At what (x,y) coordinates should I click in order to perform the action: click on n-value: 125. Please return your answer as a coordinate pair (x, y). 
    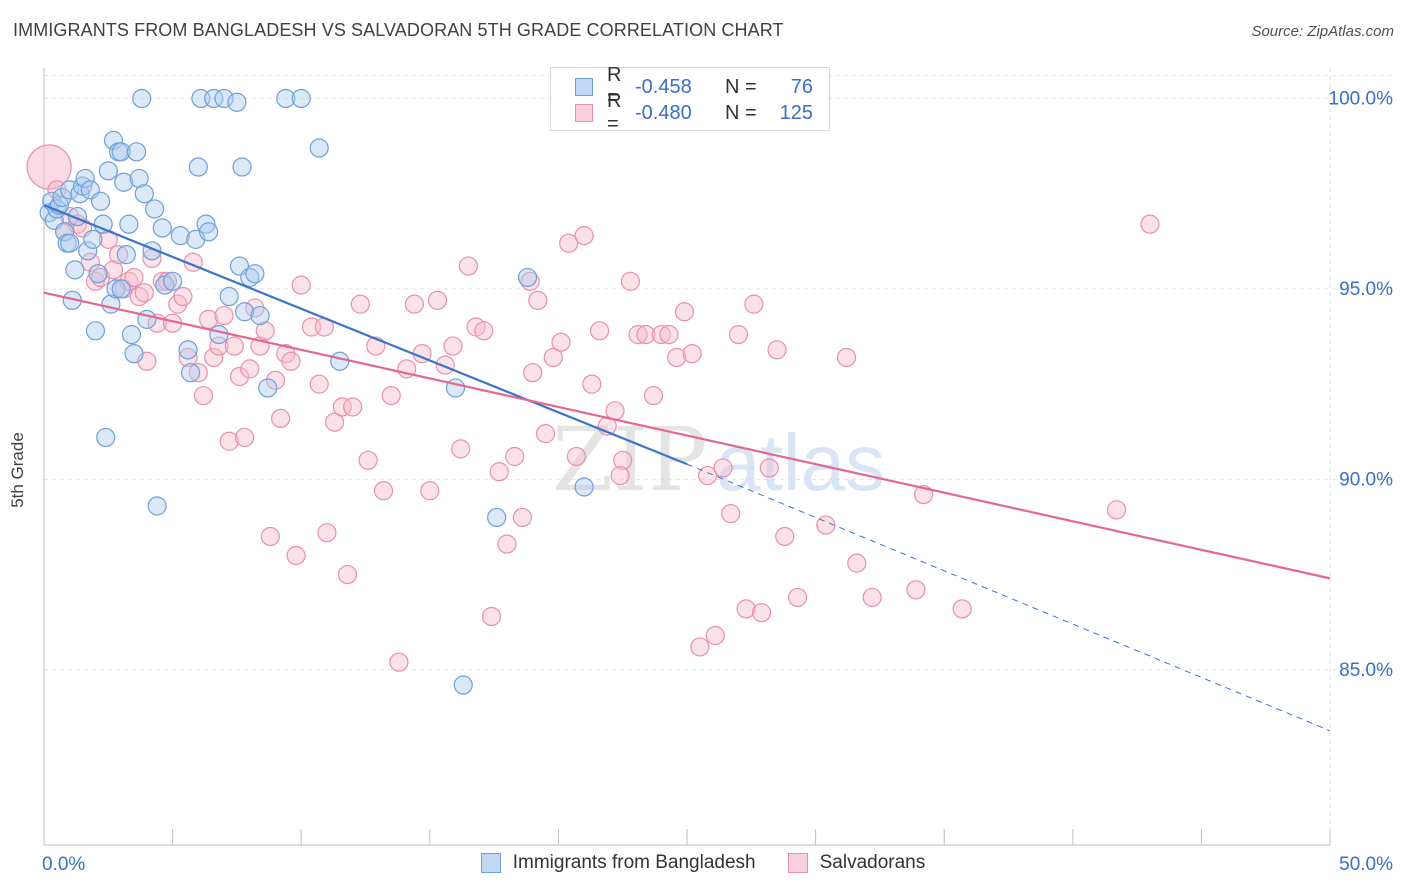
    Looking at the image, I should click on (796, 112).